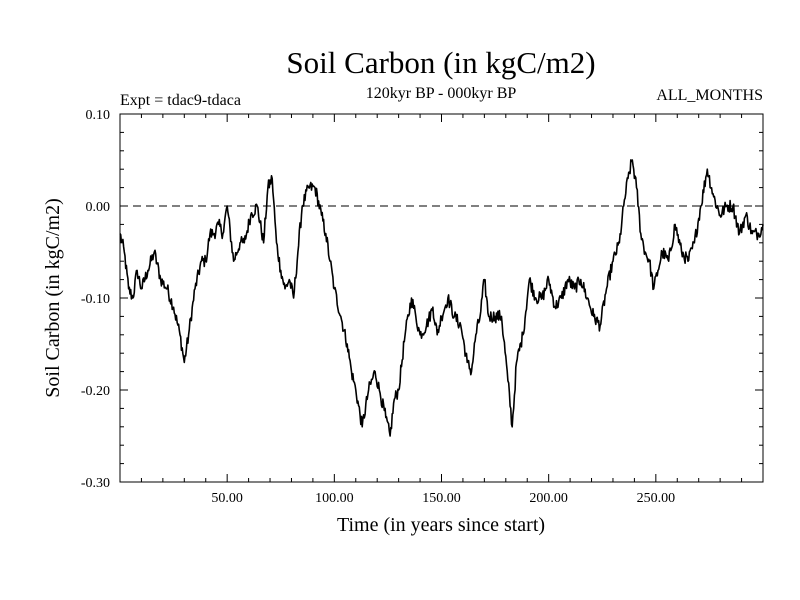  What do you see at coordinates (98, 115) in the screenshot?
I see `y-tick-label: 0.10` at bounding box center [98, 115].